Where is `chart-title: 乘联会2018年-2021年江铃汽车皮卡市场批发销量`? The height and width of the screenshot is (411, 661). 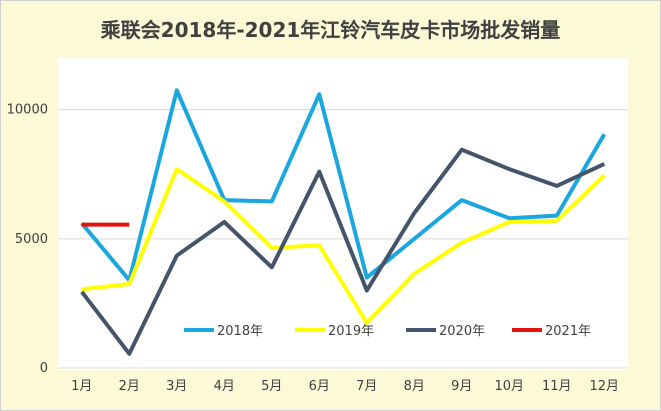
chart-title: 乘联会2018年-2021年江铃汽车皮卡市场批发销量 is located at coordinates (330, 30).